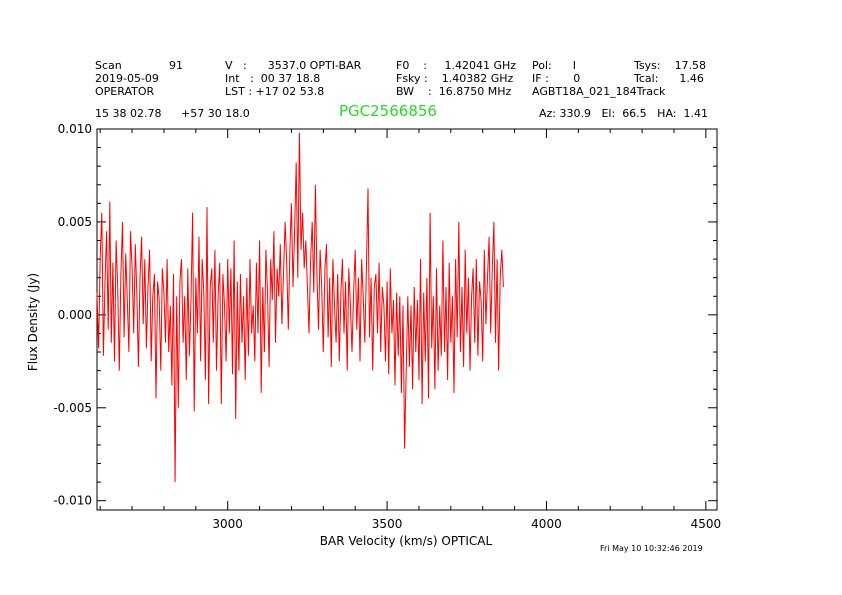  I want to click on y-tick-label: -0.010, so click(72, 501).